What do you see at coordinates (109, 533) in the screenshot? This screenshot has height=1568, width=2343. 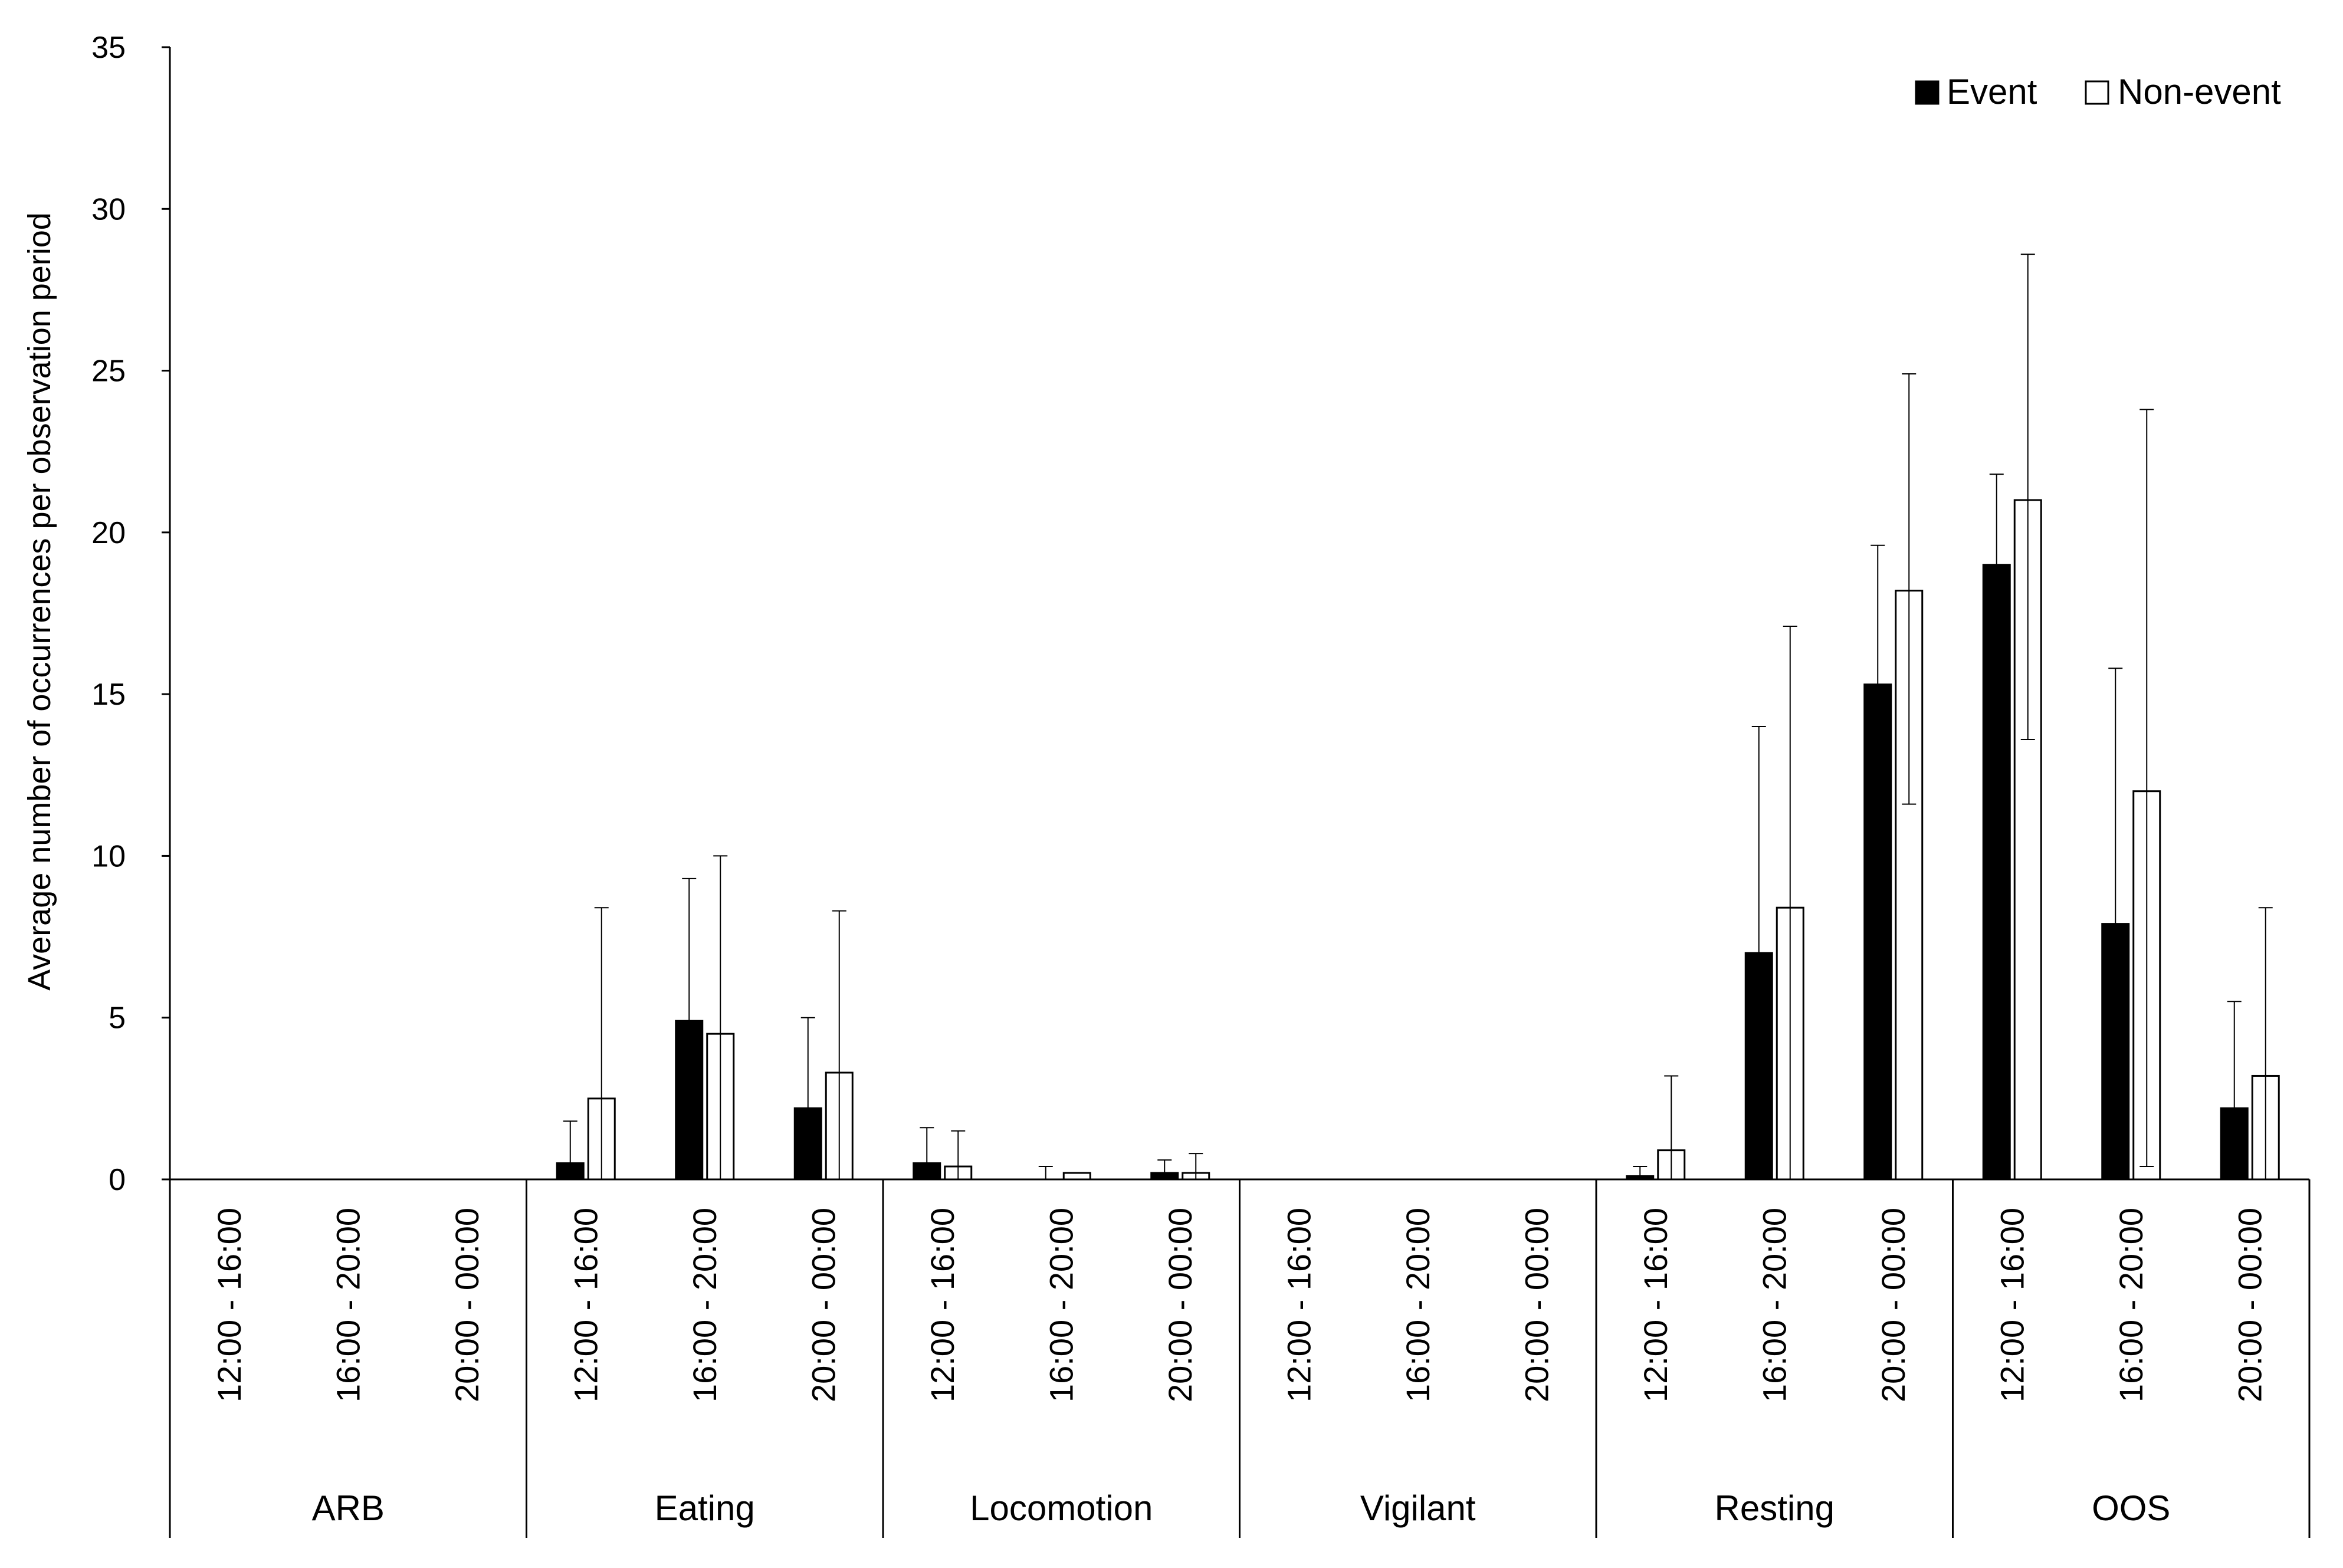 I see `y-tick-label: 20` at bounding box center [109, 533].